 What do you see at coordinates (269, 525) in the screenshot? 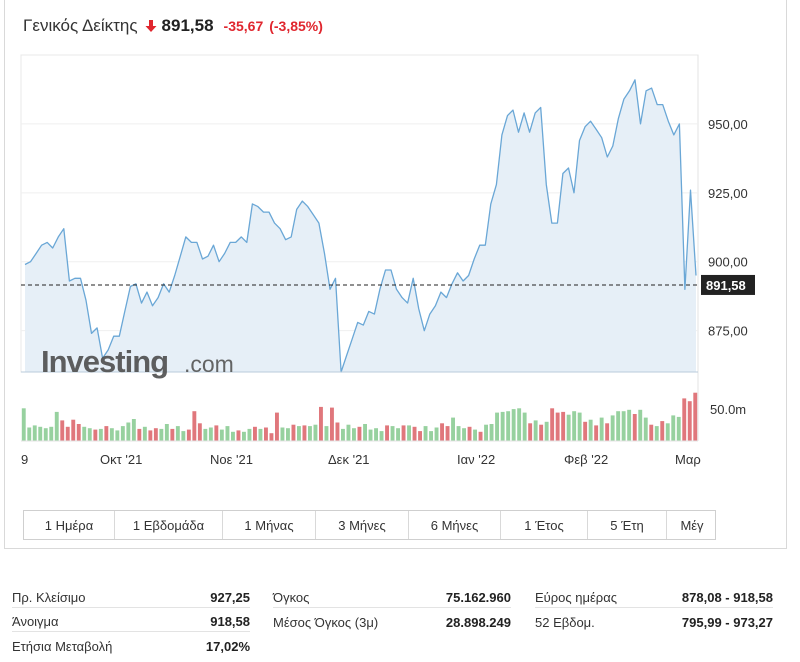
I see `tab-2: 1 Μήνας` at bounding box center [269, 525].